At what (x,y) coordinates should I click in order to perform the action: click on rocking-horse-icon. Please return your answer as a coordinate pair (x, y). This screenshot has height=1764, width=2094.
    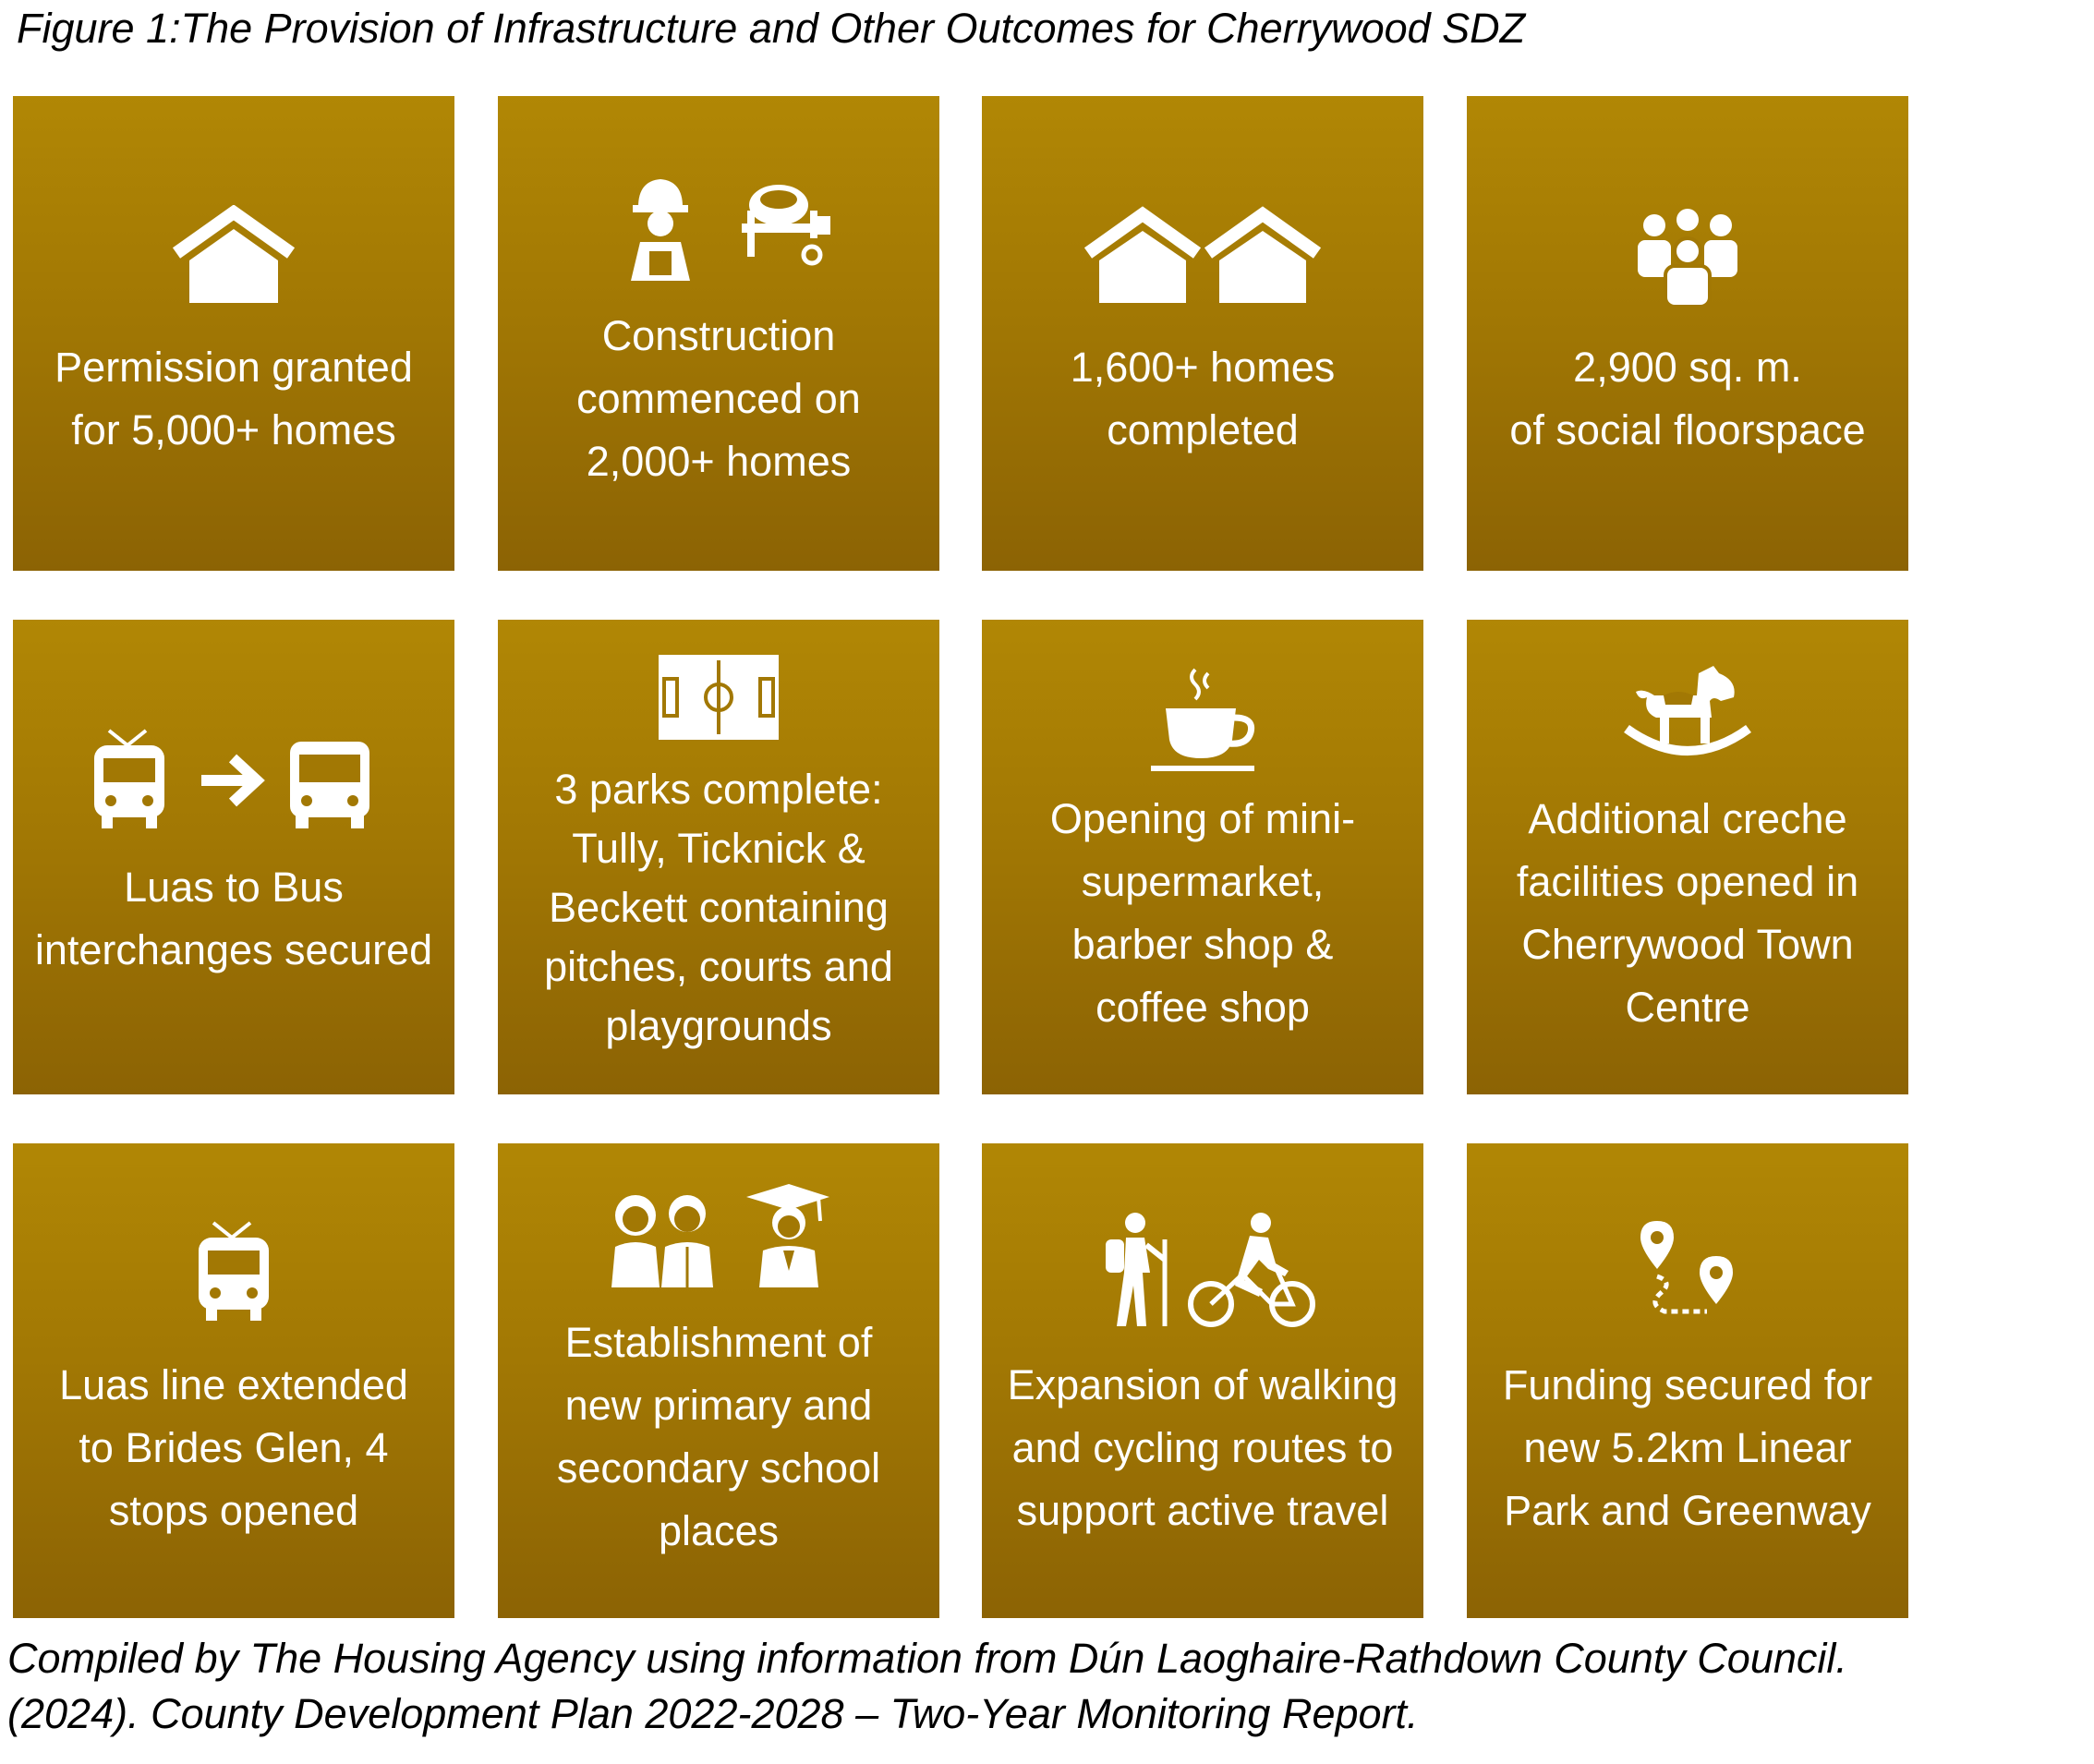
    Looking at the image, I should click on (1688, 715).